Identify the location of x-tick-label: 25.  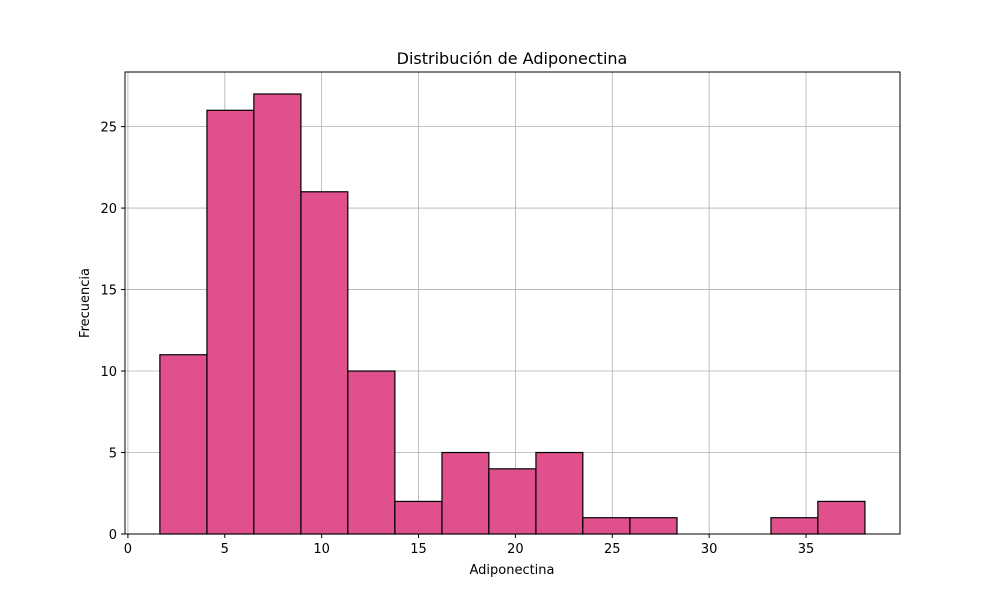
(612, 549).